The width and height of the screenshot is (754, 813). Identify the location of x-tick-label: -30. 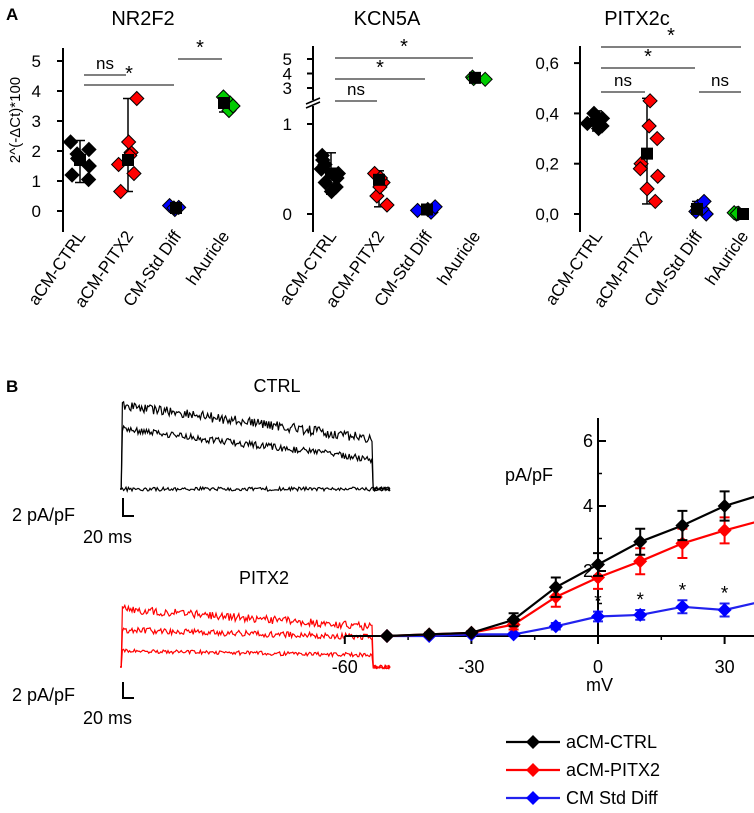
(471, 667).